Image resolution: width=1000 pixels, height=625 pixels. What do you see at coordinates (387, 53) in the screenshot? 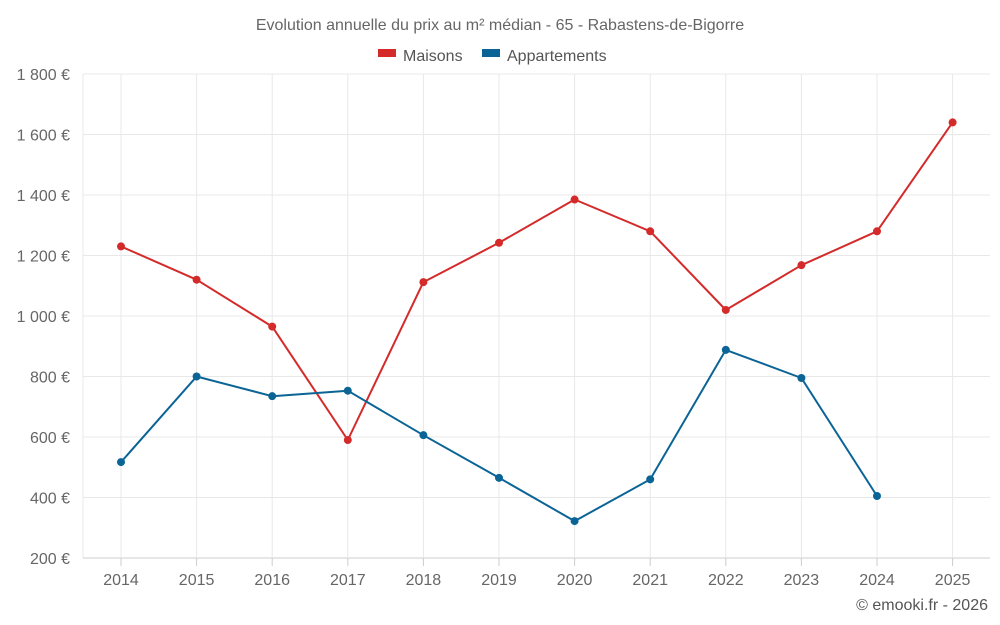
I see `legend-swatch-maisons` at bounding box center [387, 53].